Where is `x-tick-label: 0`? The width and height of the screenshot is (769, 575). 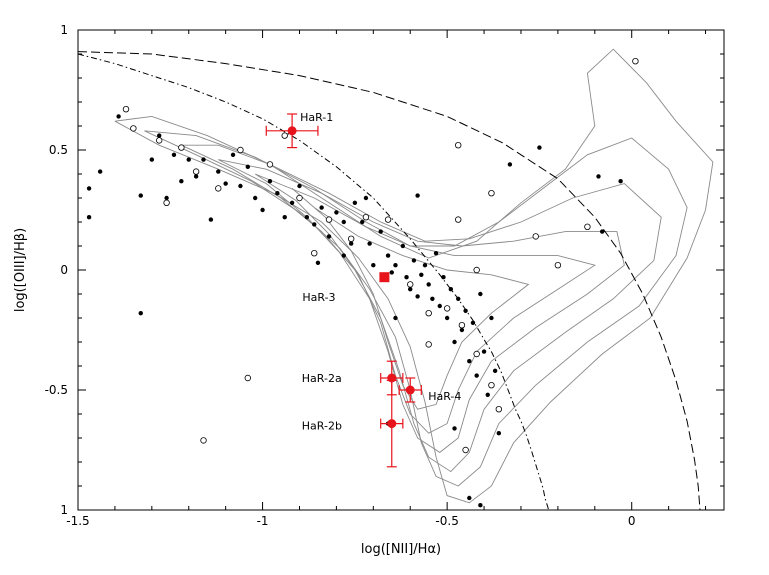
x-tick-label: 0 is located at coordinates (632, 521).